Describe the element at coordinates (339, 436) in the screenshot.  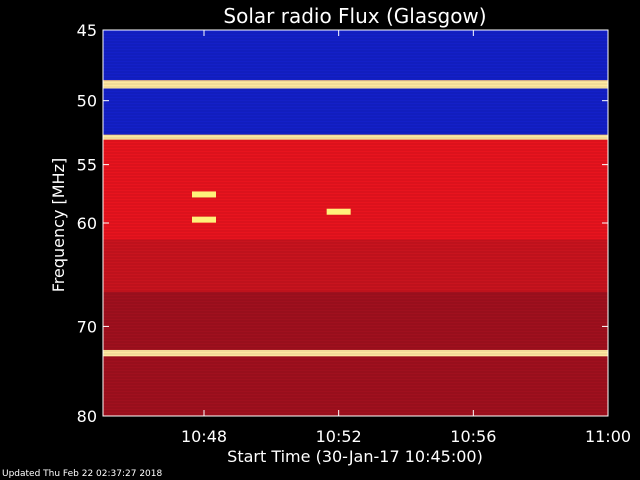
I see `x-tick-label: 10:52` at that location.